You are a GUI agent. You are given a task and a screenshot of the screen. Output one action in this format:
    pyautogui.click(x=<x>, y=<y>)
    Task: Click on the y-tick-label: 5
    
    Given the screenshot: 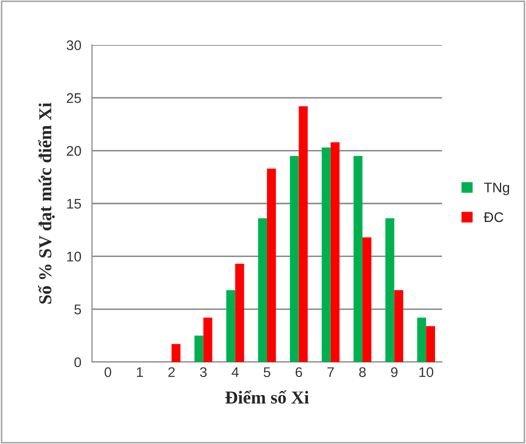 What is the action you would take?
    pyautogui.click(x=77, y=309)
    